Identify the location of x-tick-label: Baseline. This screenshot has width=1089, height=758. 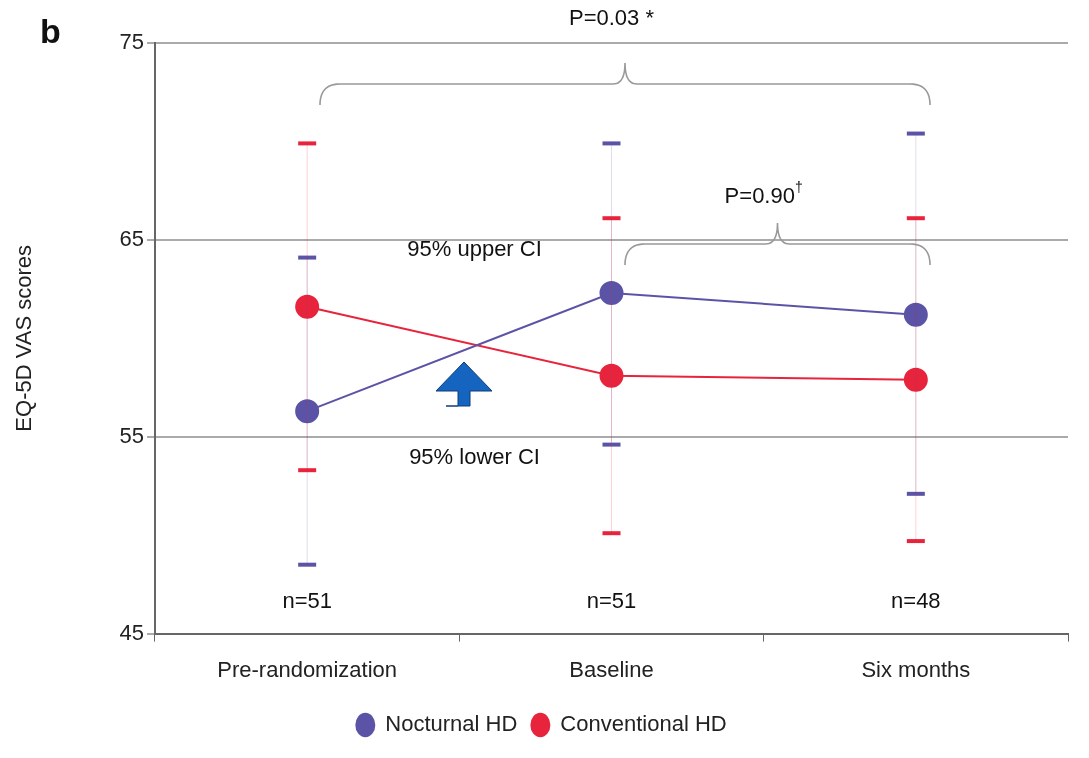
(611, 669).